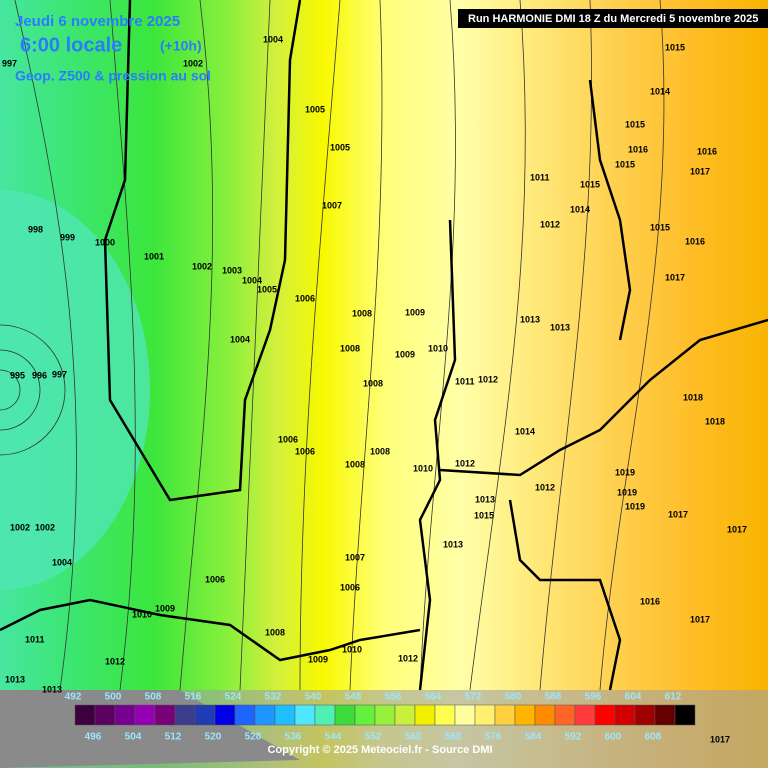 This screenshot has width=768, height=773. What do you see at coordinates (453, 737) in the screenshot?
I see `colorbar-bottom-label: 568` at bounding box center [453, 737].